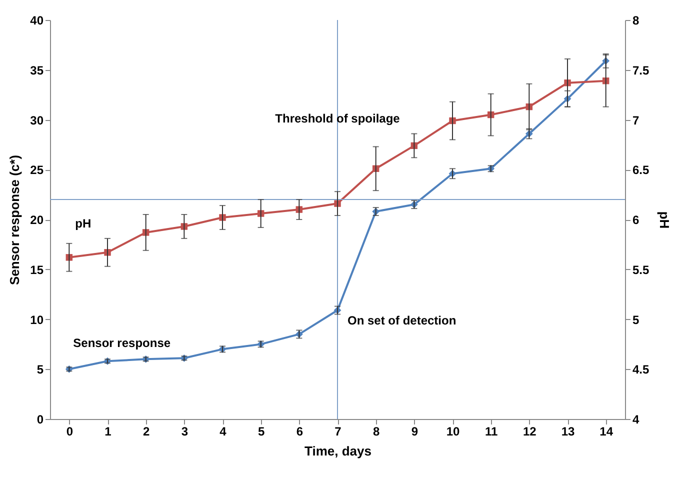 The width and height of the screenshot is (678, 494). What do you see at coordinates (636, 120) in the screenshot?
I see `y2-tick-label: 7` at bounding box center [636, 120].